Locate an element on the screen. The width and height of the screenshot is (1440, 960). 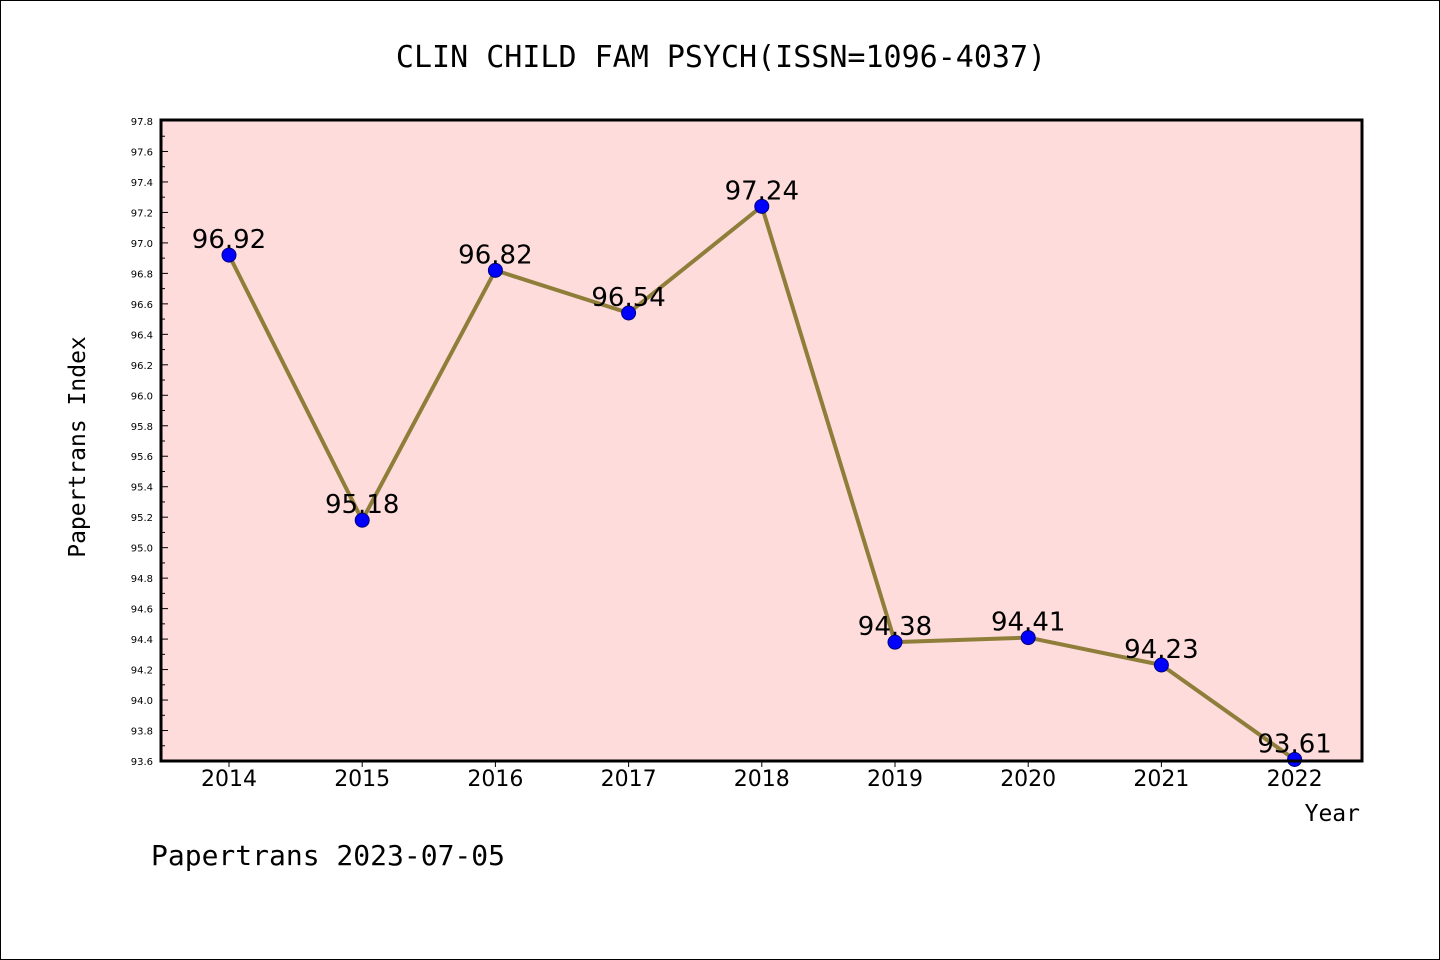
y-axis-label: Papertrans Index is located at coordinates (78, 447).